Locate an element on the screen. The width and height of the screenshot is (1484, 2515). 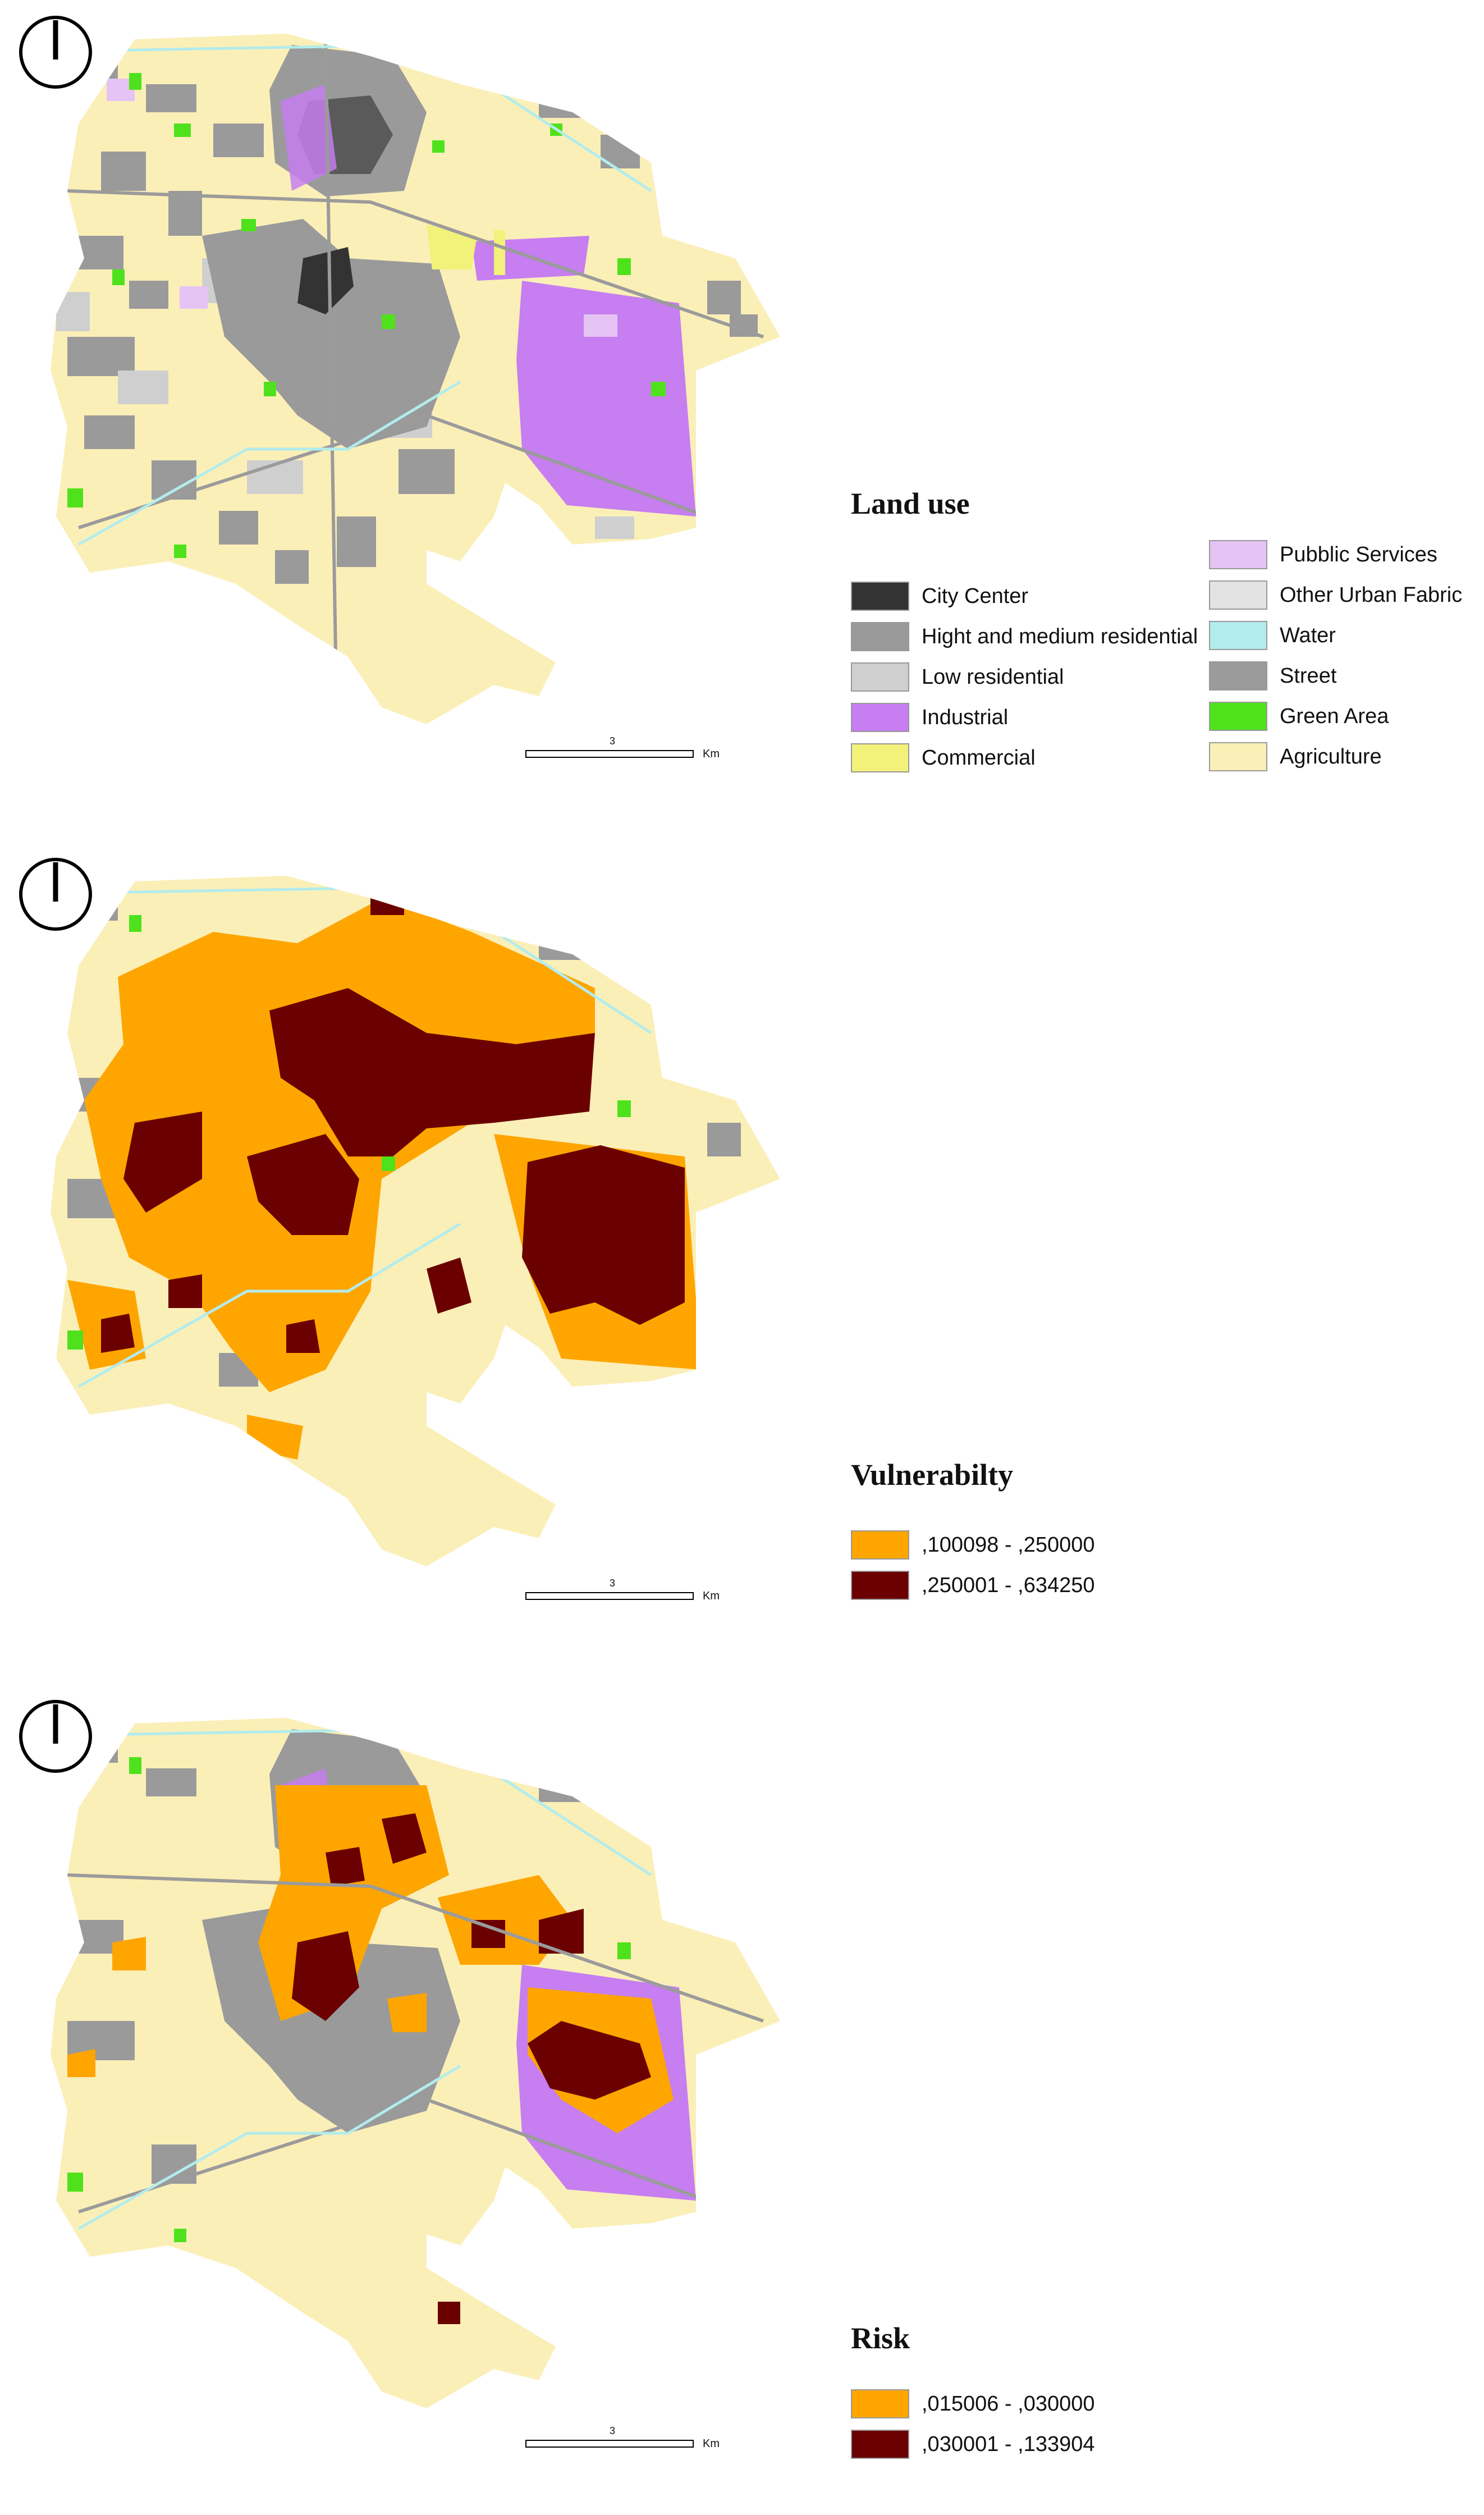
legend-item: ,100098 - ,250000 is located at coordinates (973, 1545).